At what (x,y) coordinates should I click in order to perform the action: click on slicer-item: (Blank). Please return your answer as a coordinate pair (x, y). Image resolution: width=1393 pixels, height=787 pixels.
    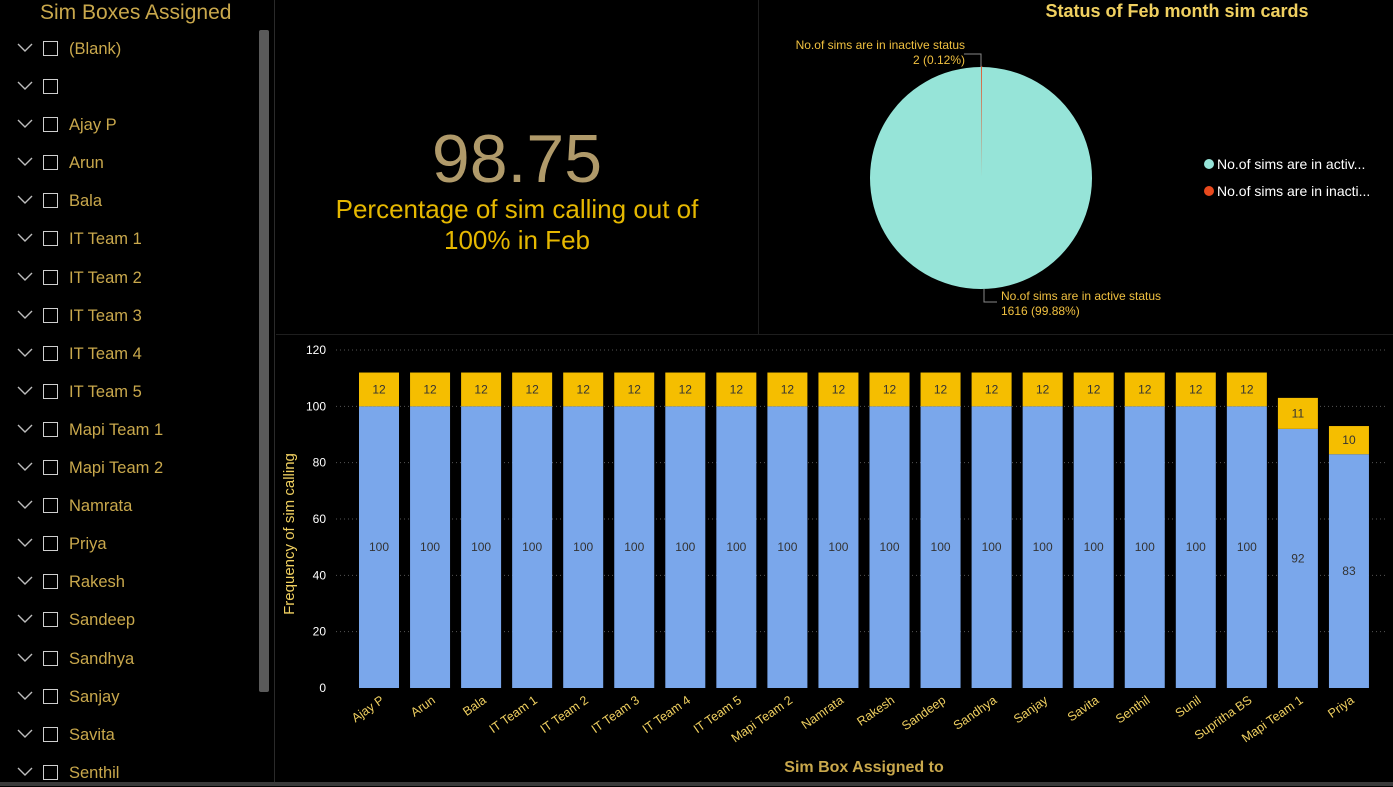
    Looking at the image, I should click on (130, 49).